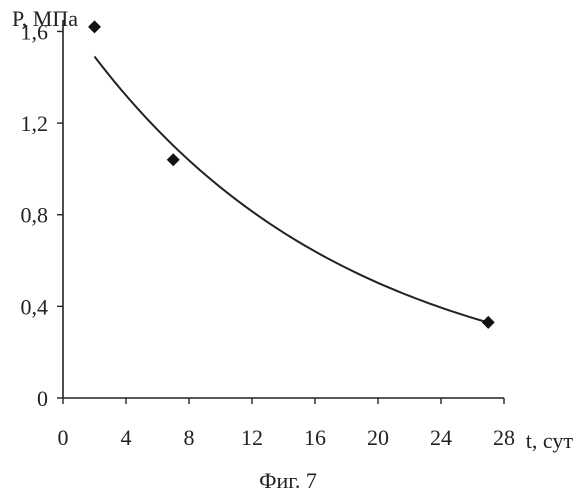 This screenshot has width=579, height=500. What do you see at coordinates (63, 437) in the screenshot?
I see `x-tick-label: 0` at bounding box center [63, 437].